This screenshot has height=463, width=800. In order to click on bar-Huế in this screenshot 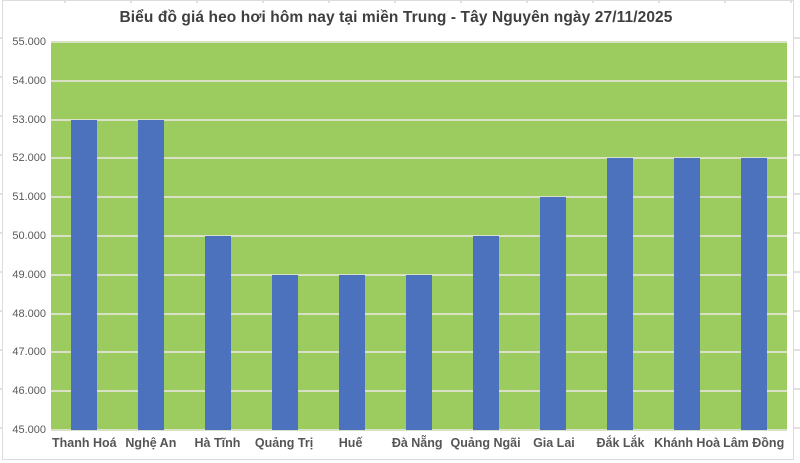, I will do `click(352, 352)`.